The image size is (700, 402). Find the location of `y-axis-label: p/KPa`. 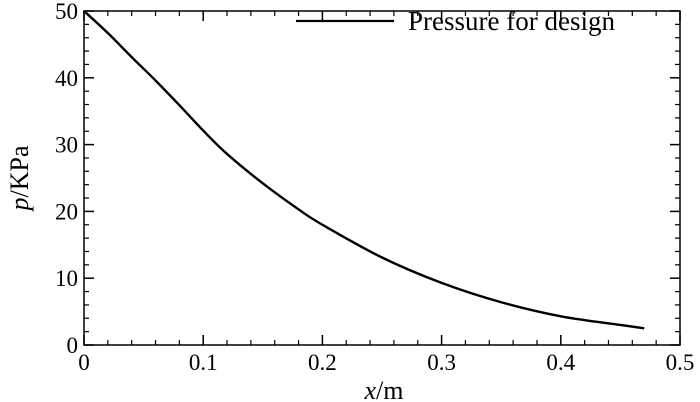

y-axis-label: p/KPa is located at coordinates (19, 178).